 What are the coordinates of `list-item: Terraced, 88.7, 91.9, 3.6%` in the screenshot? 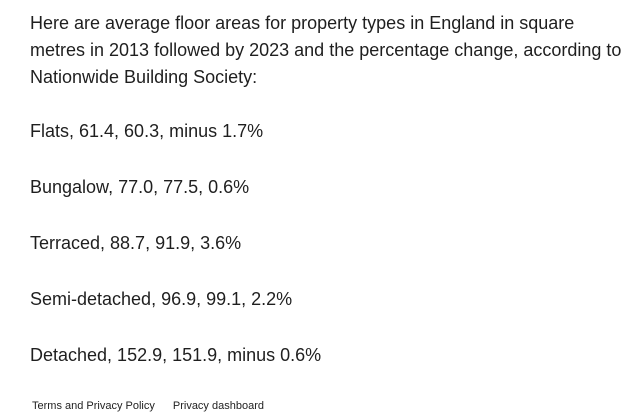 It's located at (136, 243).